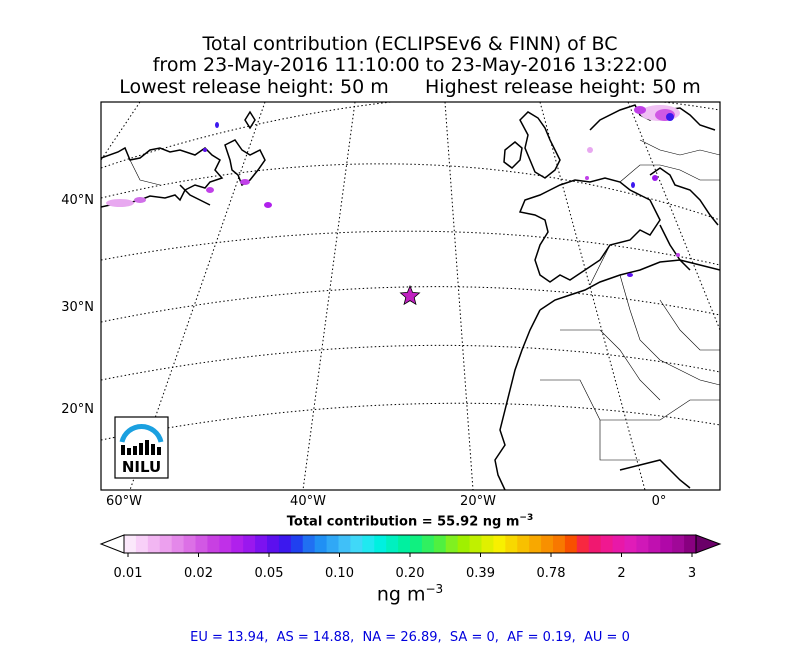  What do you see at coordinates (410, 594) in the screenshot?
I see `colorbar-unit: ng m−3` at bounding box center [410, 594].